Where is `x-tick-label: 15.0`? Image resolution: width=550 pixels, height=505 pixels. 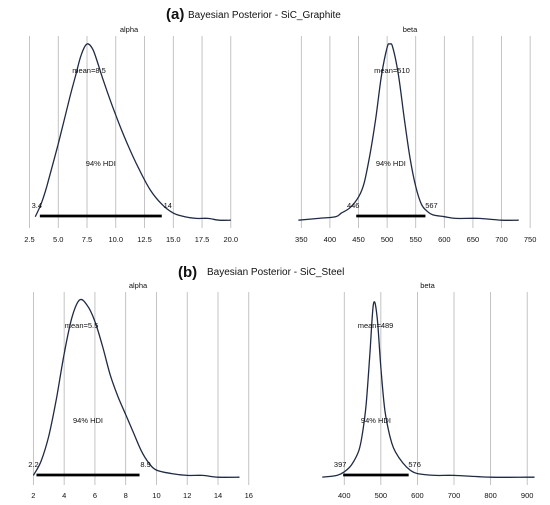
x-tick-label: 15.0 is located at coordinates (173, 239).